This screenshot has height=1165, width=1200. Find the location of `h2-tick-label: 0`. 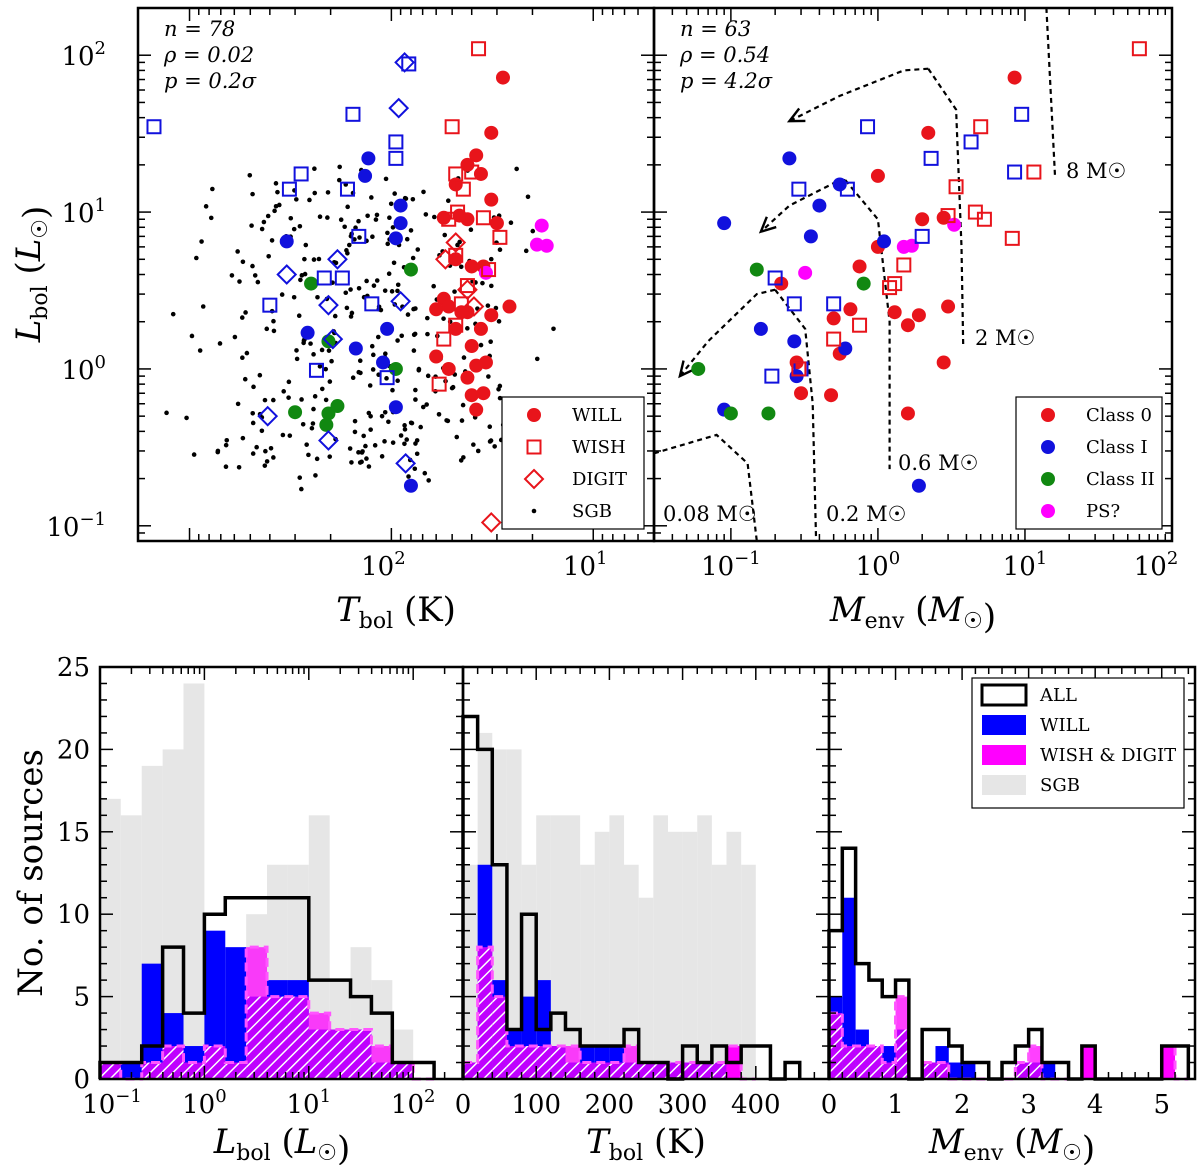

h2-tick-label: 0 is located at coordinates (463, 1105).